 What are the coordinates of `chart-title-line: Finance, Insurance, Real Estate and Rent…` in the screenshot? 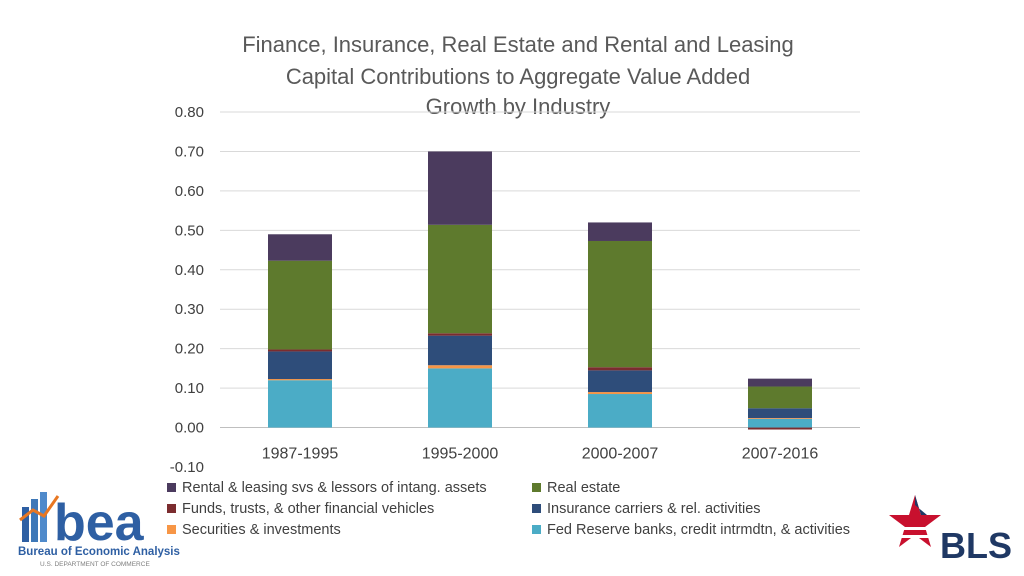 It's located at (518, 44).